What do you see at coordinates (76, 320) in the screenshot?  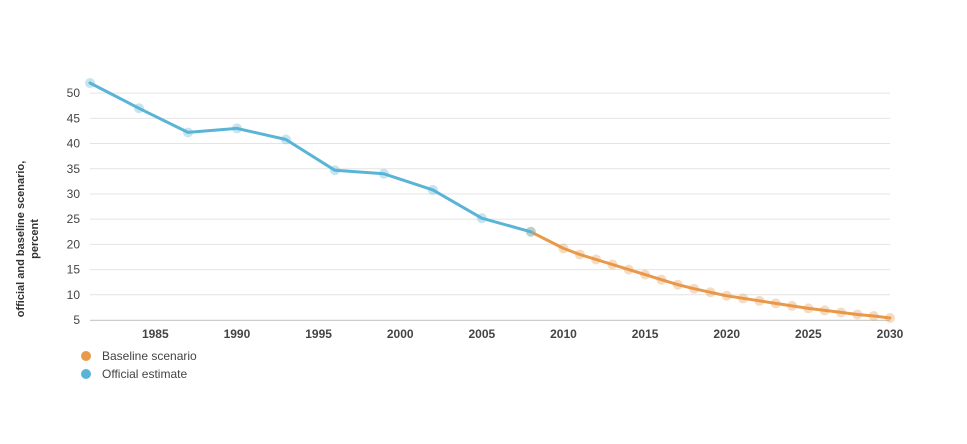 I see `y-tick-label: 5` at bounding box center [76, 320].